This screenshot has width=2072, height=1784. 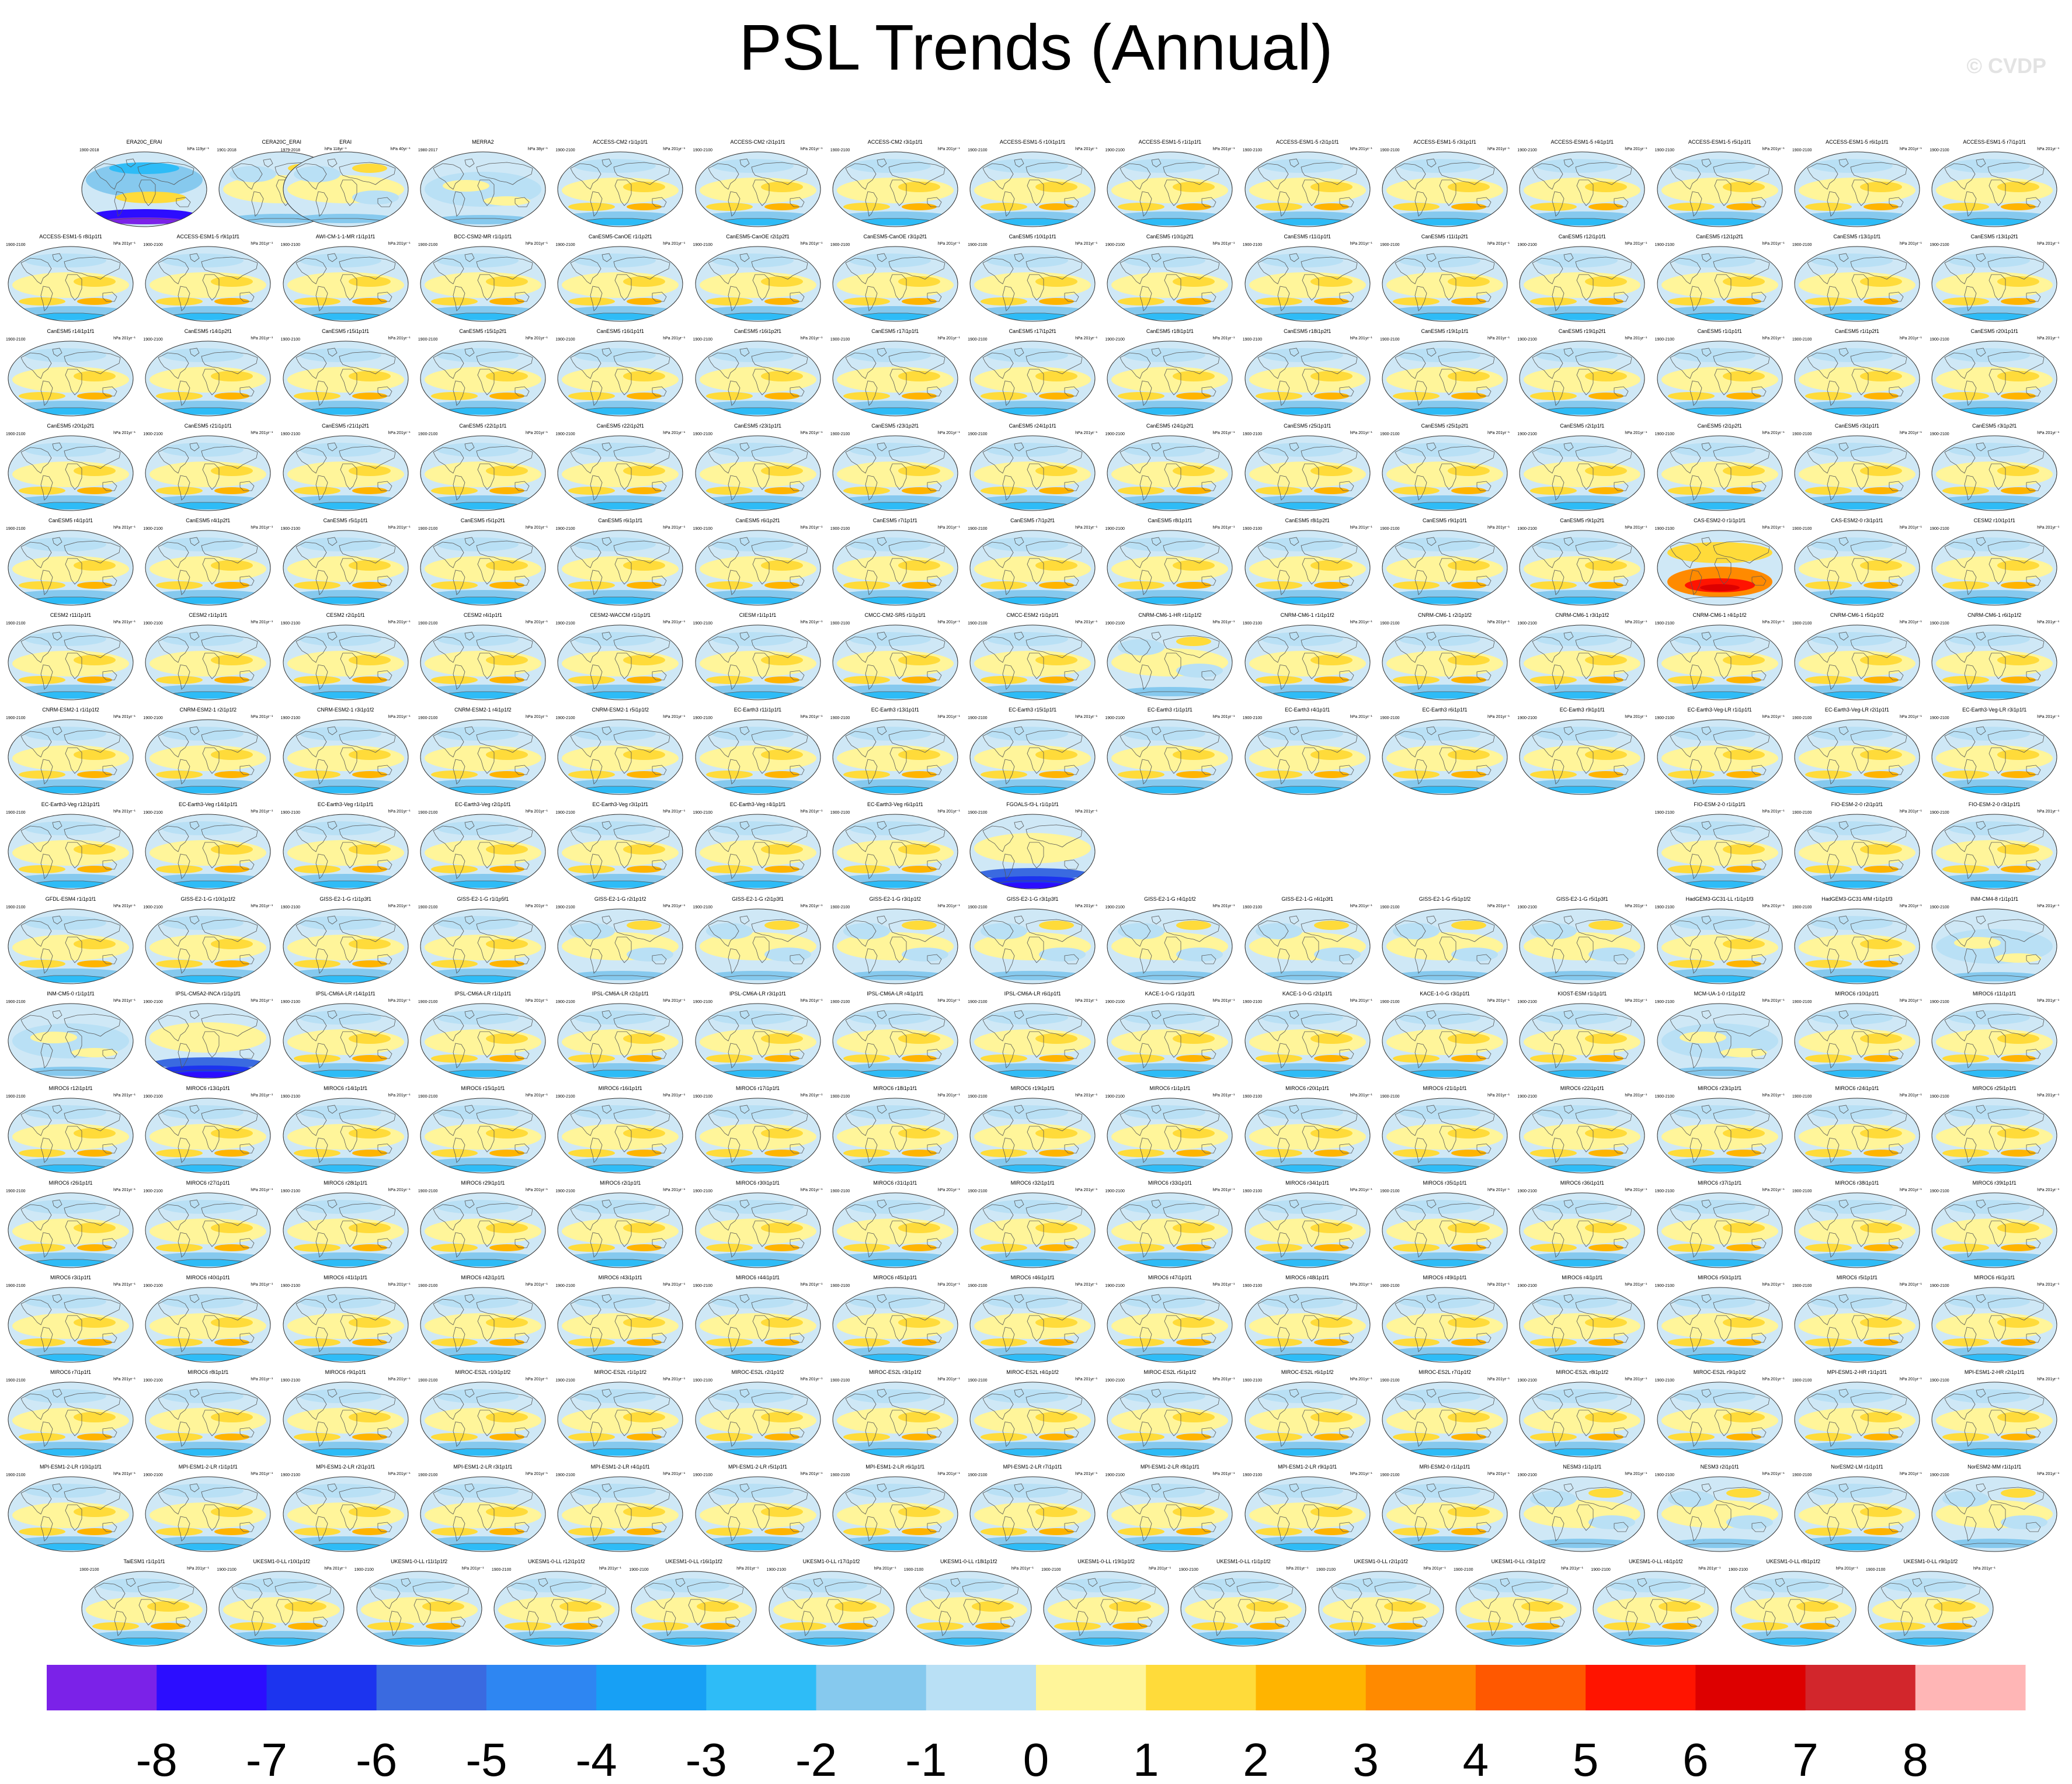 What do you see at coordinates (1170, 426) in the screenshot?
I see `panel-title: CanESM5 r24i1p2f1` at bounding box center [1170, 426].